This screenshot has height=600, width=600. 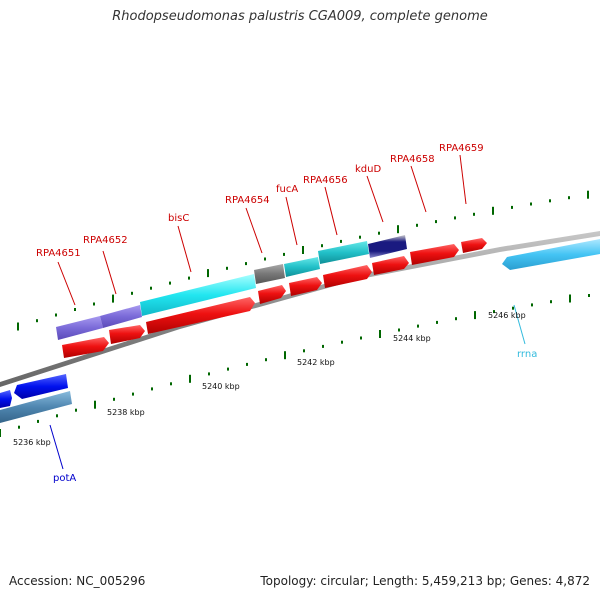 I want to click on gene-RPA4651-block, so click(x=79, y=328).